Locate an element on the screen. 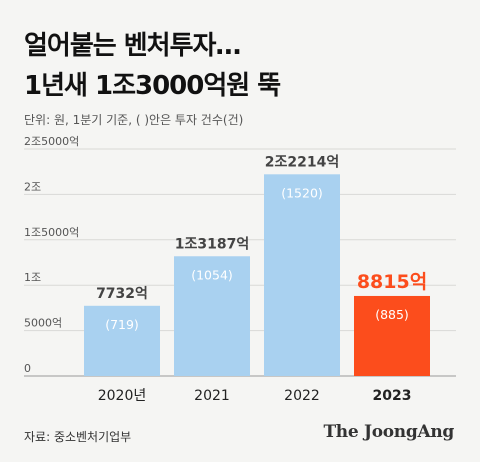 The height and width of the screenshot is (462, 480). y-tick-label: 1조 is located at coordinates (32, 277).